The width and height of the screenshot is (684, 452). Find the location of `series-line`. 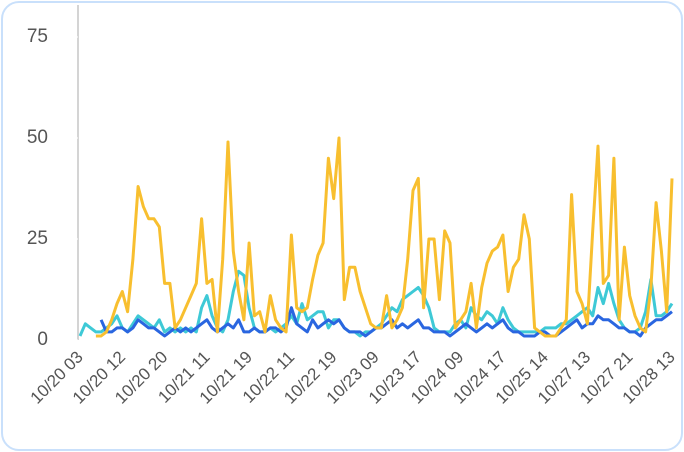

series-line is located at coordinates (386, 322).